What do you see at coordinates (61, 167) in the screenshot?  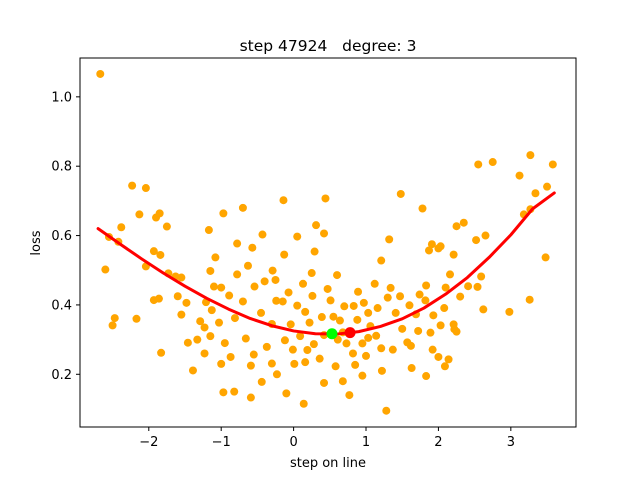 I see `y-tick-label: 0.8` at bounding box center [61, 167].